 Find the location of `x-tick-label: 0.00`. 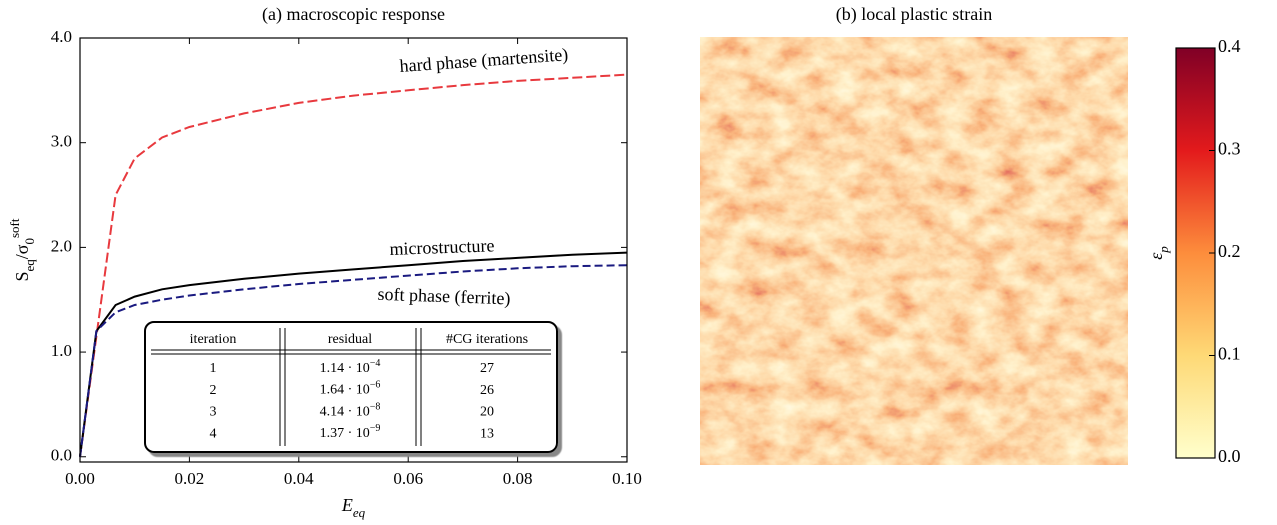

x-tick-label: 0.00 is located at coordinates (80, 478).